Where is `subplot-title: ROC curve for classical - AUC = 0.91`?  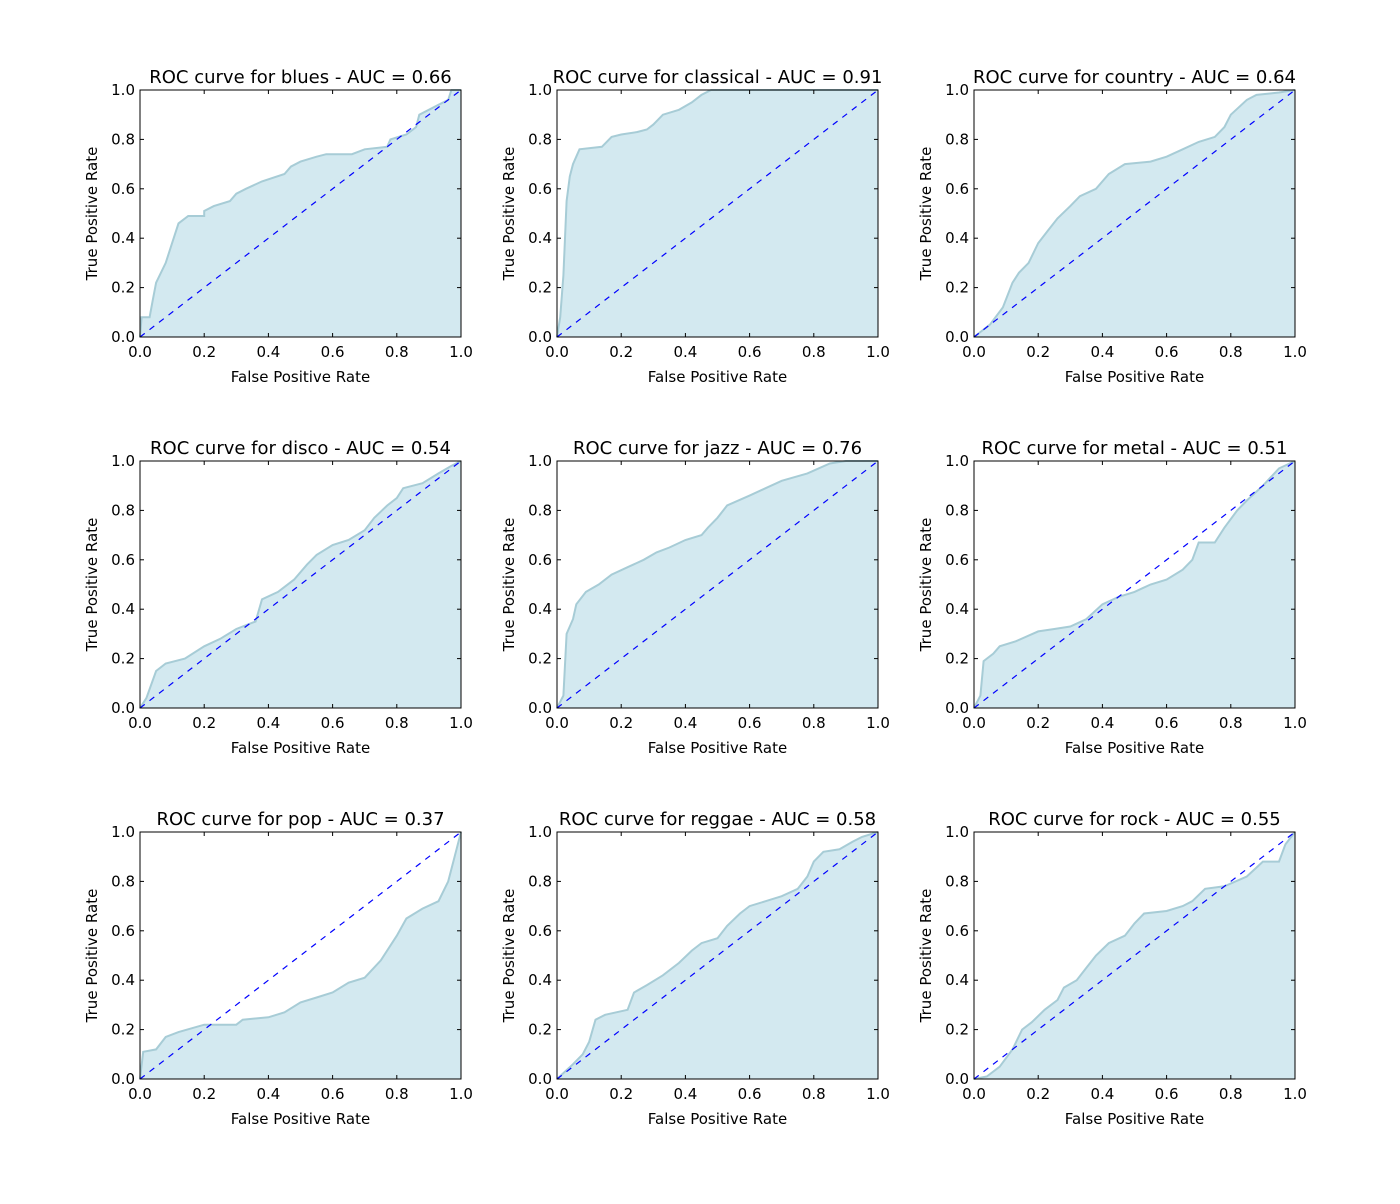
subplot-title: ROC curve for classical - AUC = 0.91 is located at coordinates (718, 77).